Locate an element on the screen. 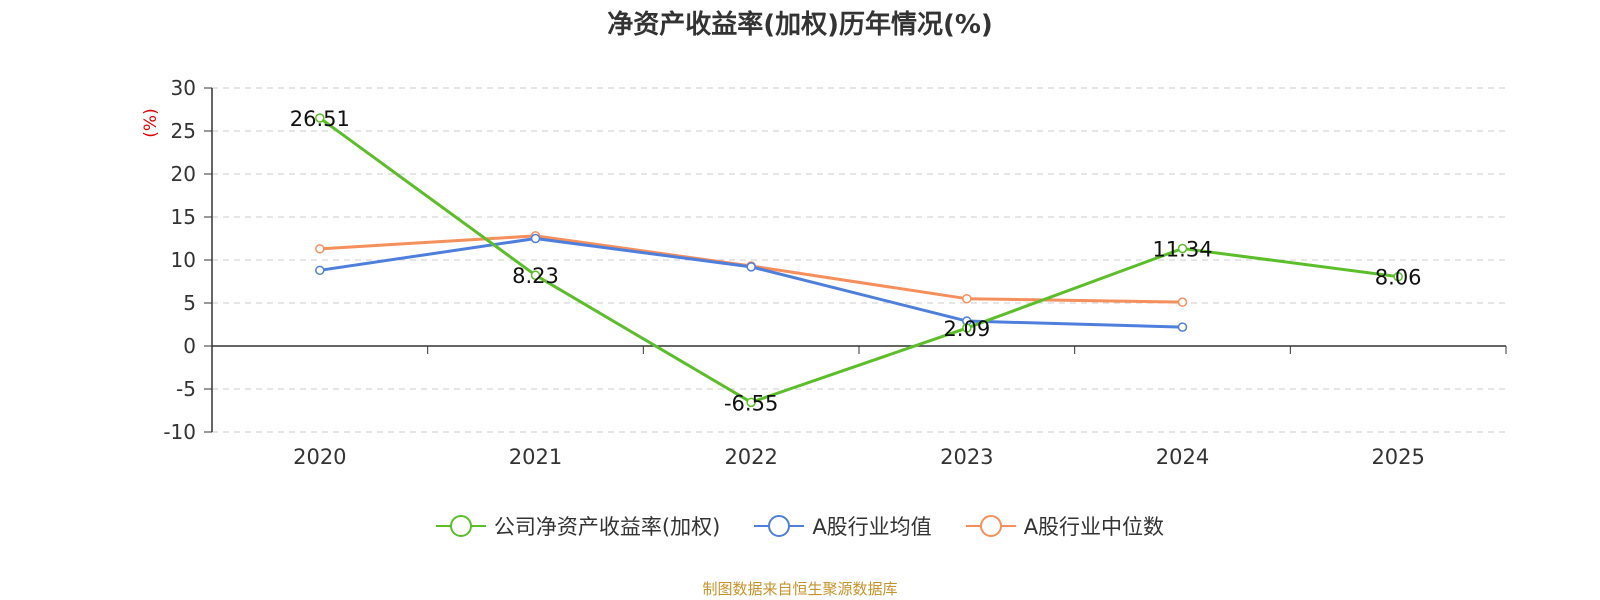 Image resolution: width=1600 pixels, height=600 pixels. data-label: 2.09 is located at coordinates (966, 329).